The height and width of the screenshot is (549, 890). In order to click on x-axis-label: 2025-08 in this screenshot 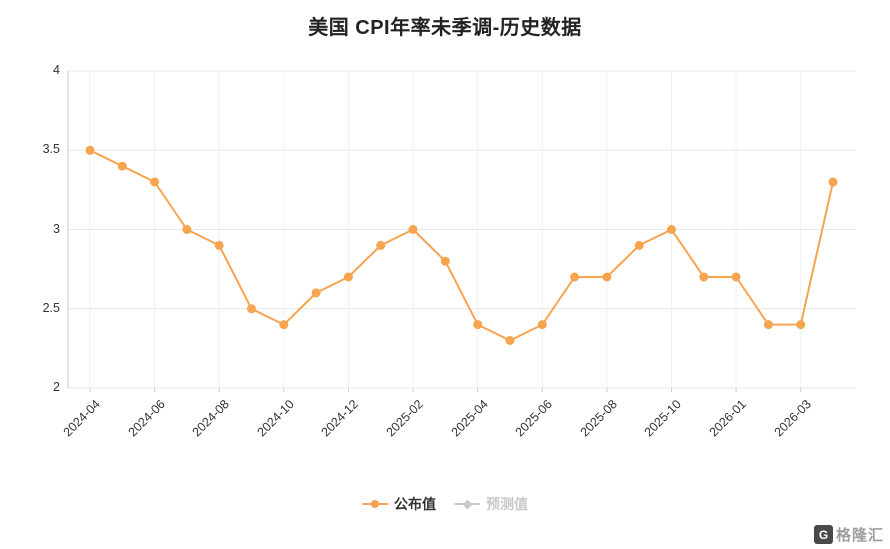, I will do `click(598, 418)`.